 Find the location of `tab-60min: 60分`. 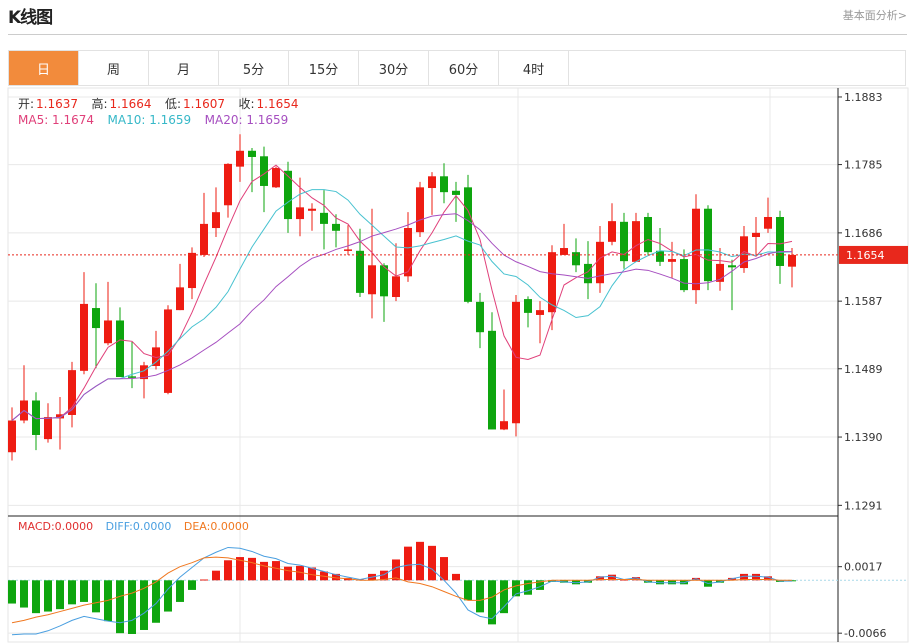

tab-60min: 60分 is located at coordinates (464, 68).